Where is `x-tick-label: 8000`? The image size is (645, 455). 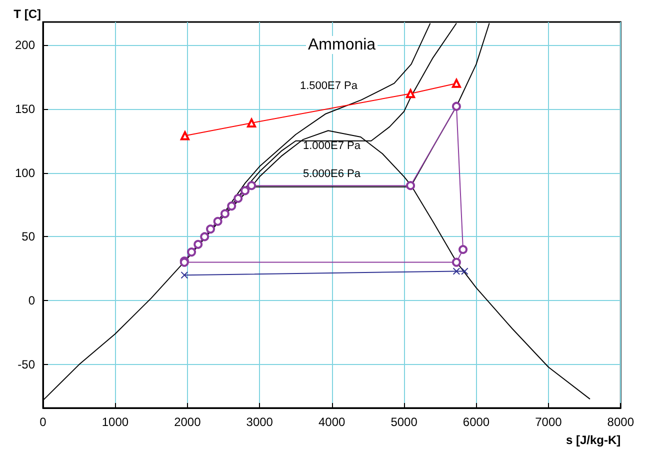
x-tick-label: 8000 is located at coordinates (620, 422).